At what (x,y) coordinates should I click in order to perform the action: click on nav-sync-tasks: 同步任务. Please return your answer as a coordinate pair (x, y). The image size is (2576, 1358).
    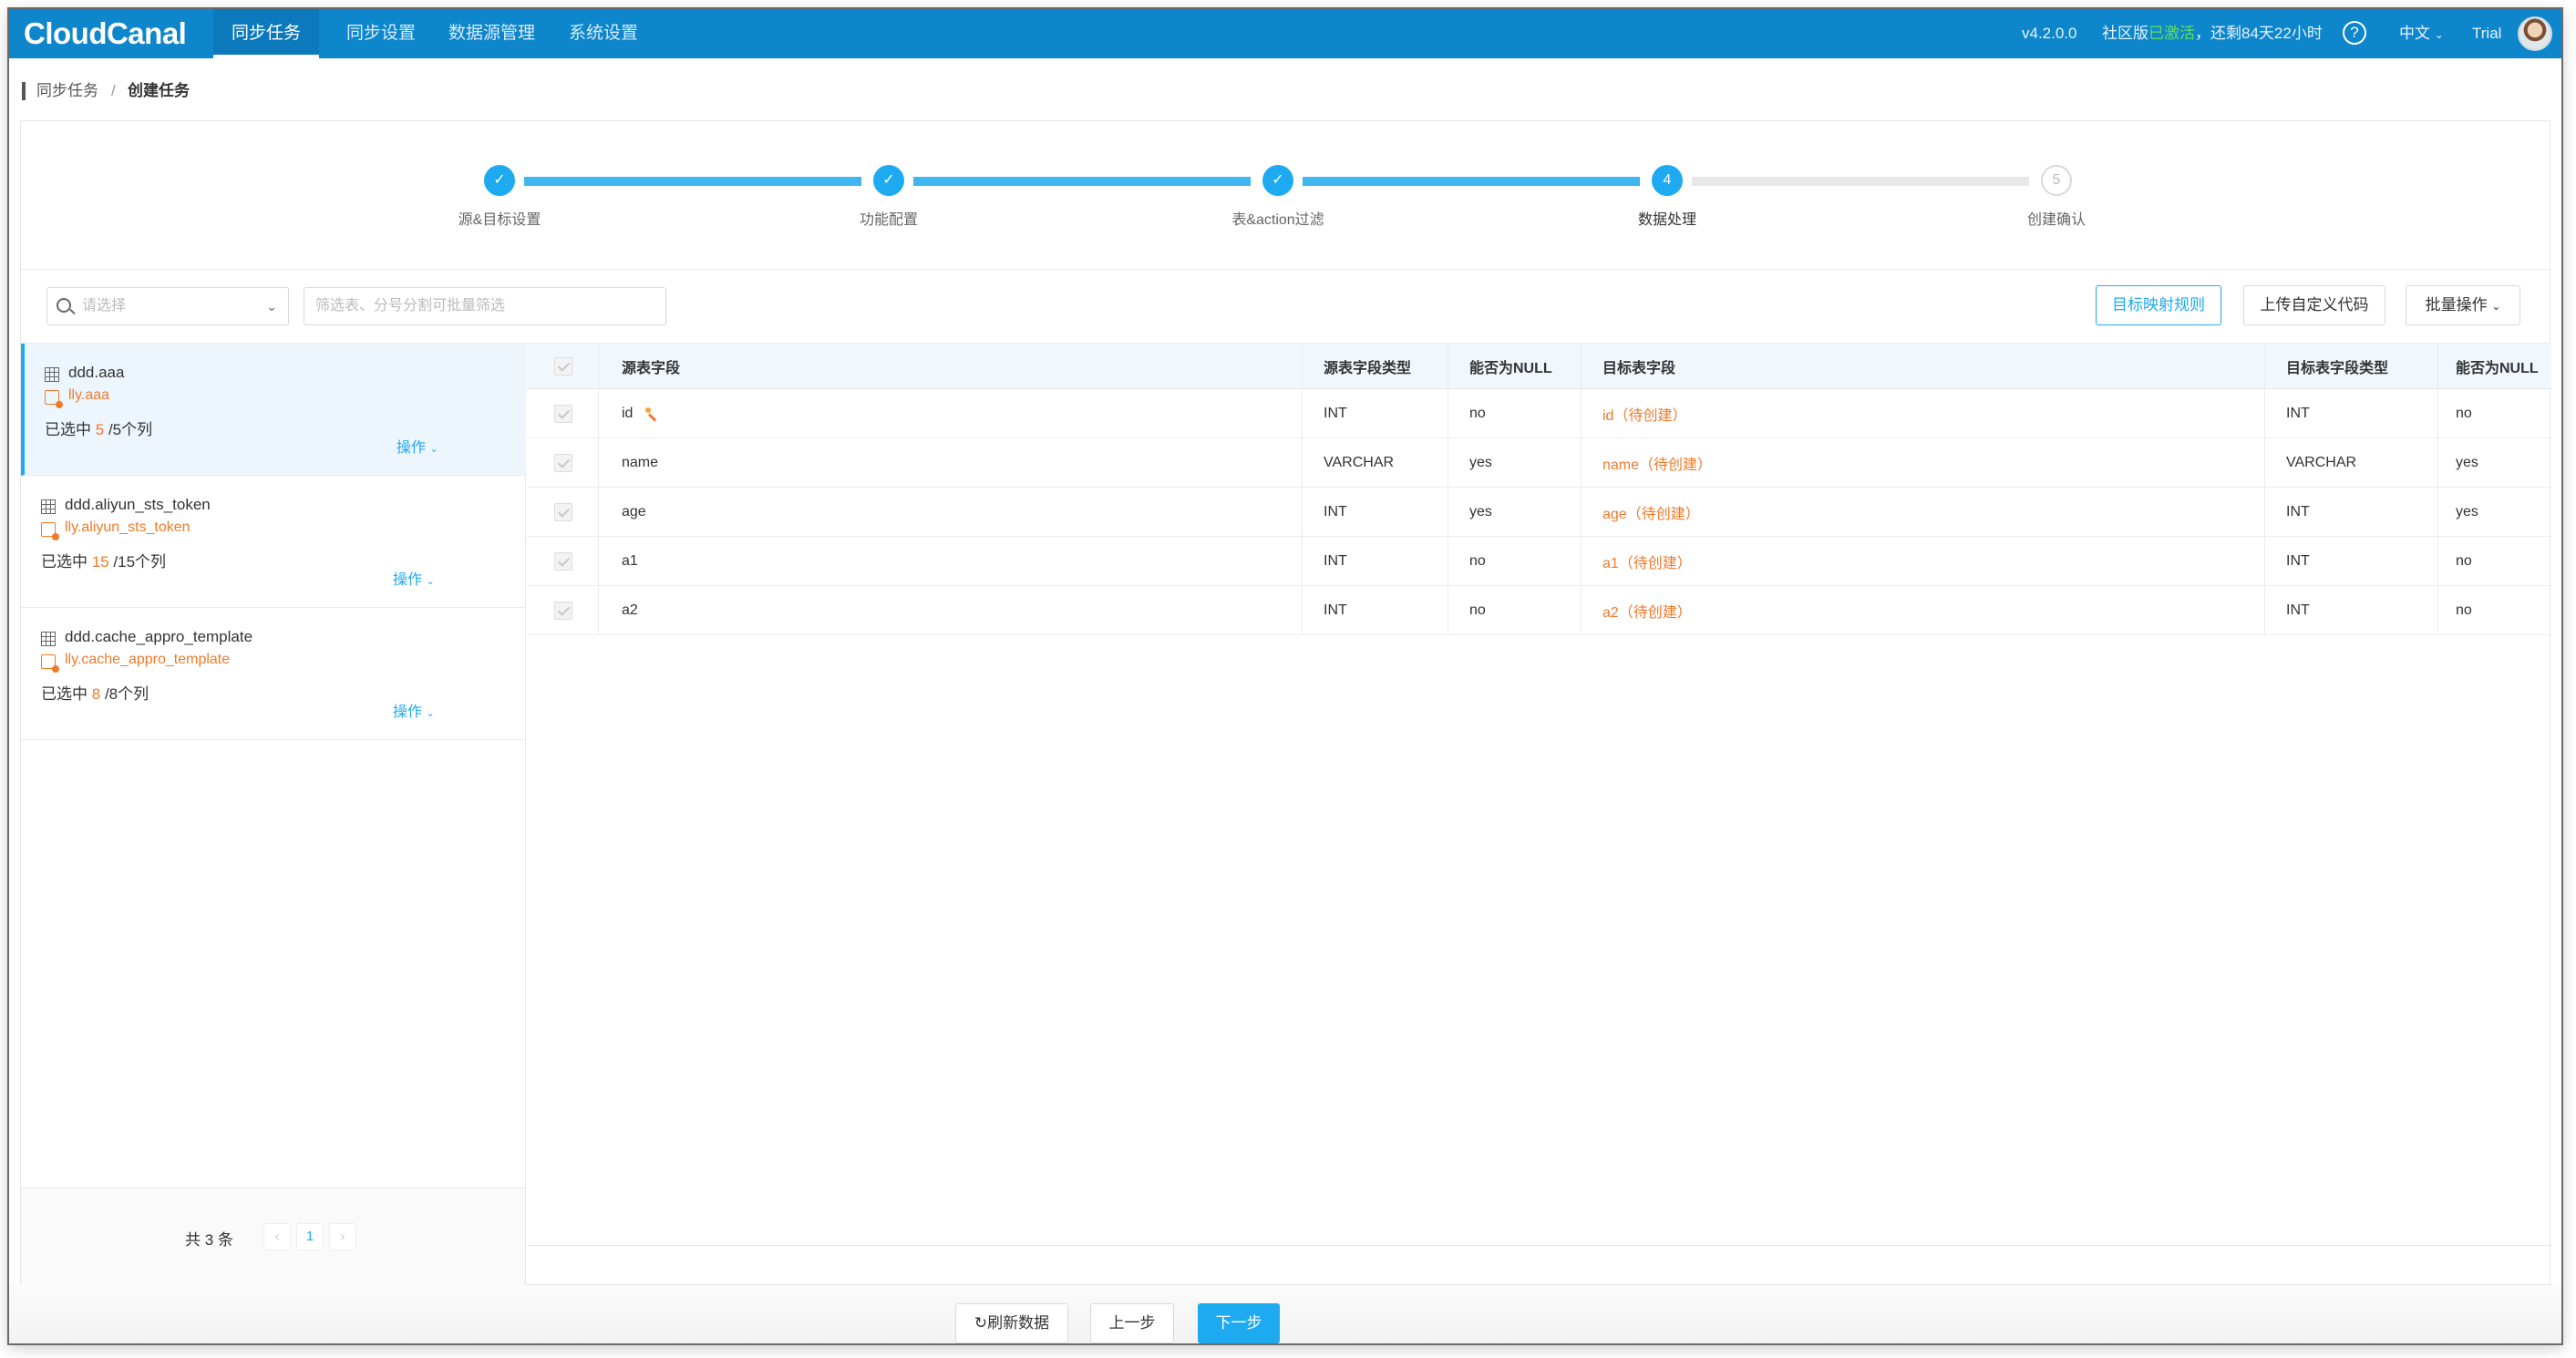
    Looking at the image, I should click on (266, 34).